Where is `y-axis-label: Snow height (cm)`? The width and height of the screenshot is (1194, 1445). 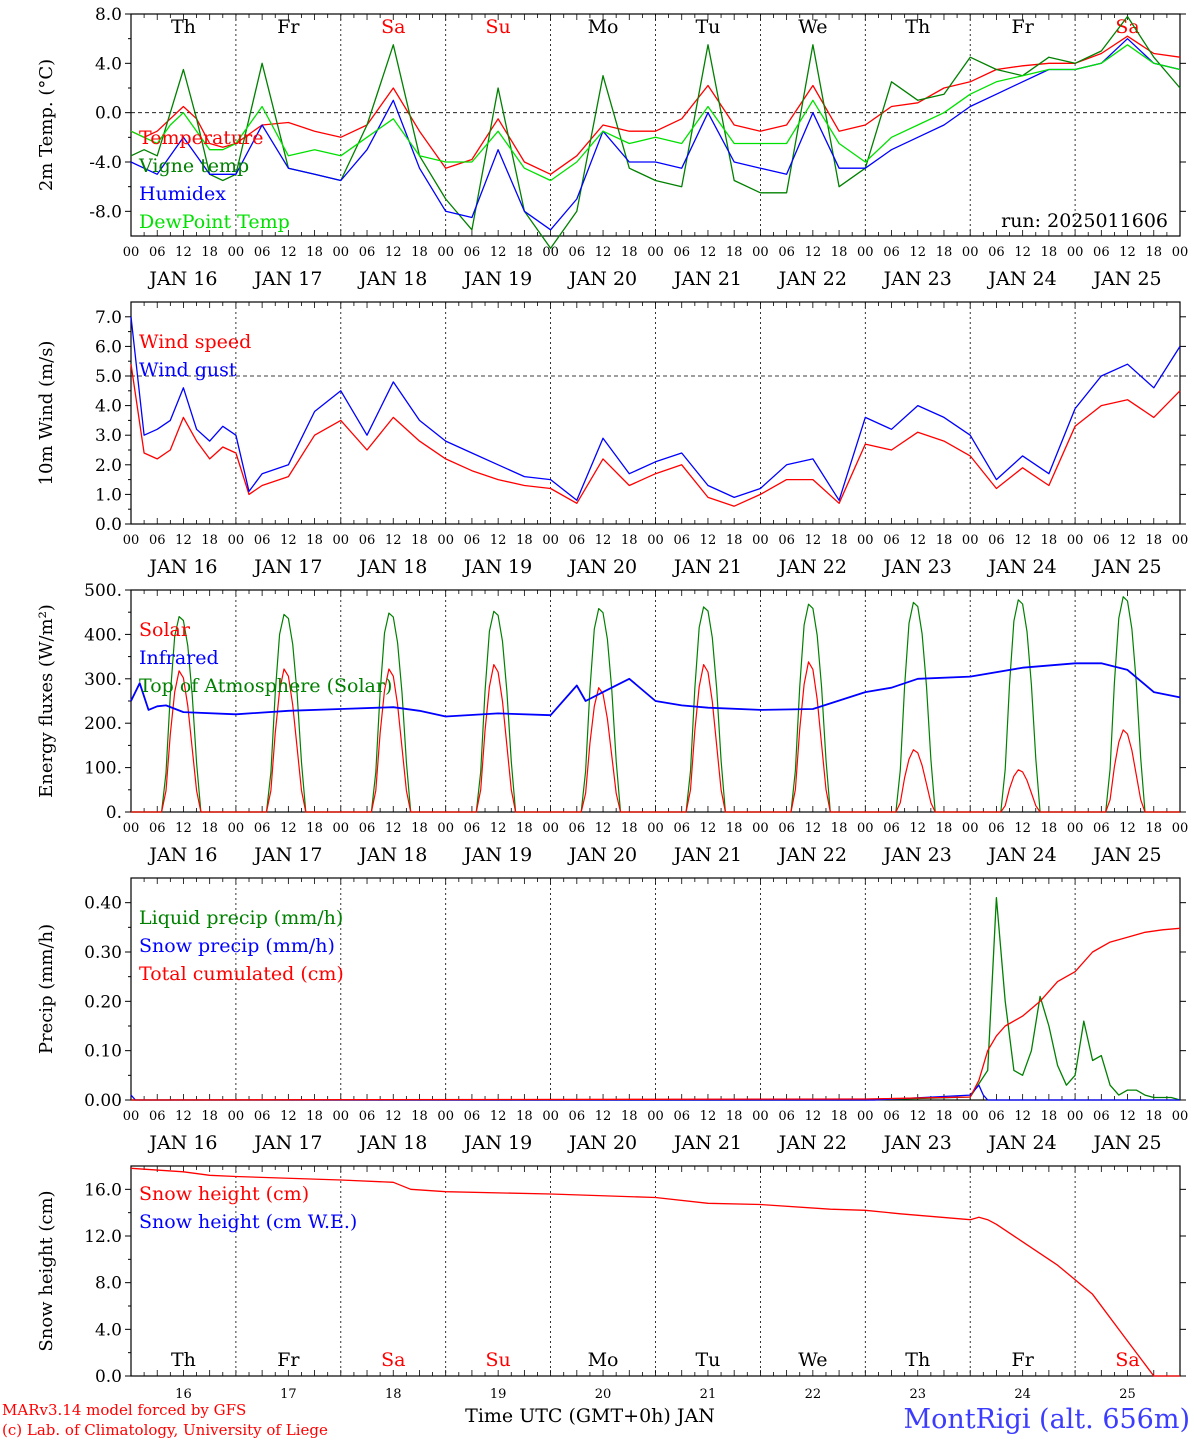 y-axis-label: Snow height (cm) is located at coordinates (46, 1270).